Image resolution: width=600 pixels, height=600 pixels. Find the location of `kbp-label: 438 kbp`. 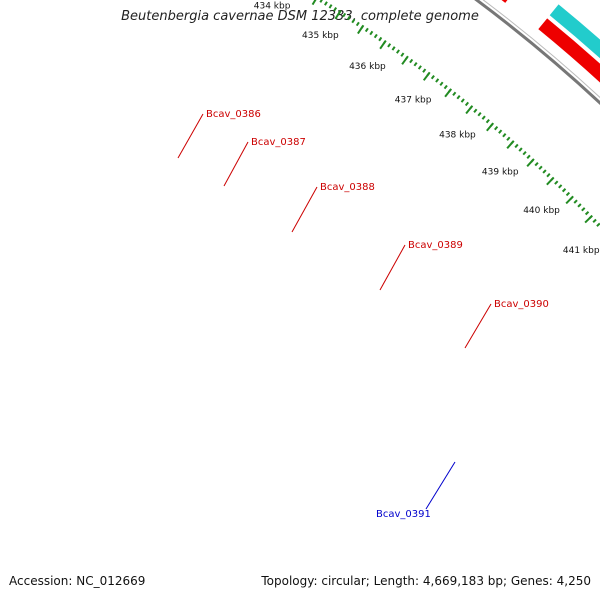

kbp-label: 438 kbp is located at coordinates (457, 135).